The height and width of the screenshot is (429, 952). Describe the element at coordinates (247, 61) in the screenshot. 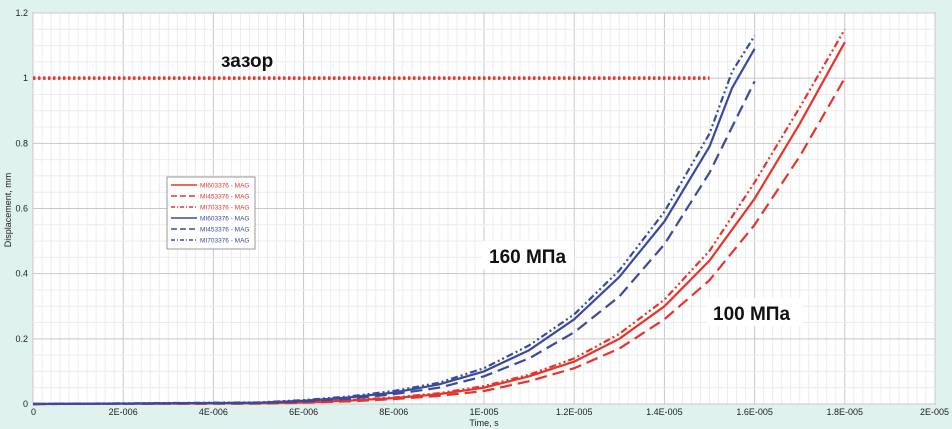

I see `gap-label: зазор` at that location.